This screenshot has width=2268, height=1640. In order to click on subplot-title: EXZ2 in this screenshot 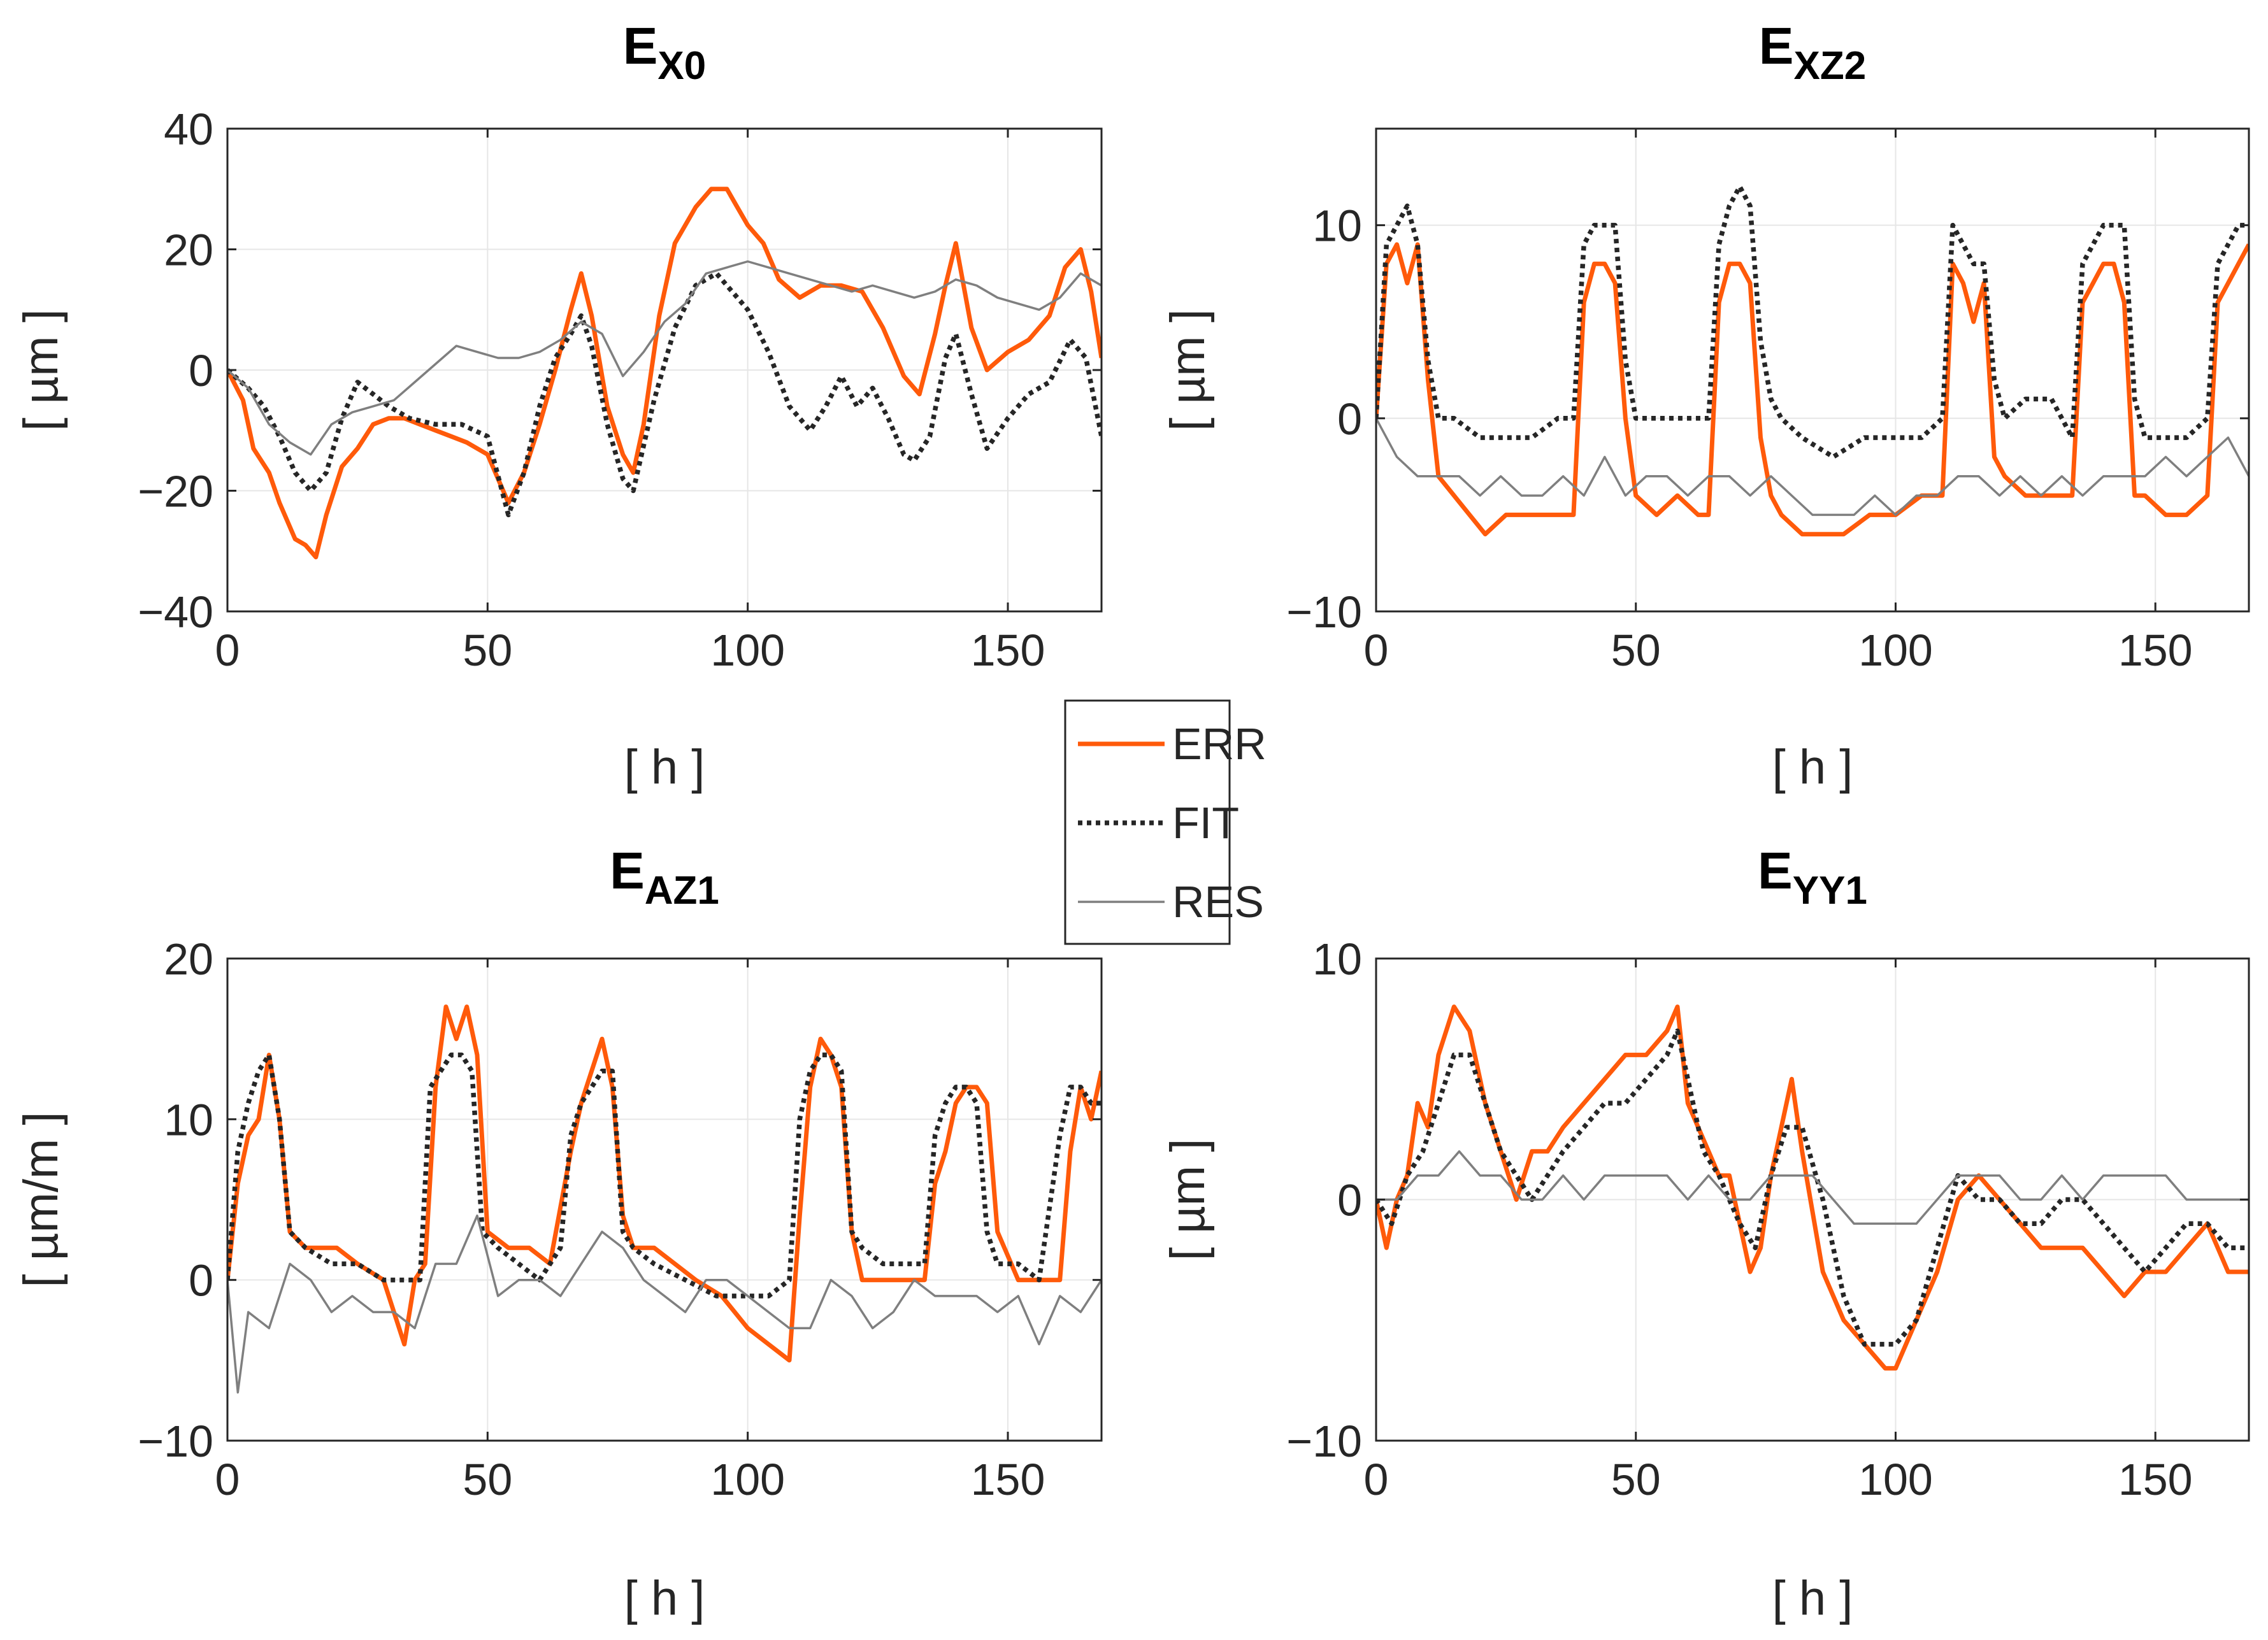, I will do `click(1812, 52)`.